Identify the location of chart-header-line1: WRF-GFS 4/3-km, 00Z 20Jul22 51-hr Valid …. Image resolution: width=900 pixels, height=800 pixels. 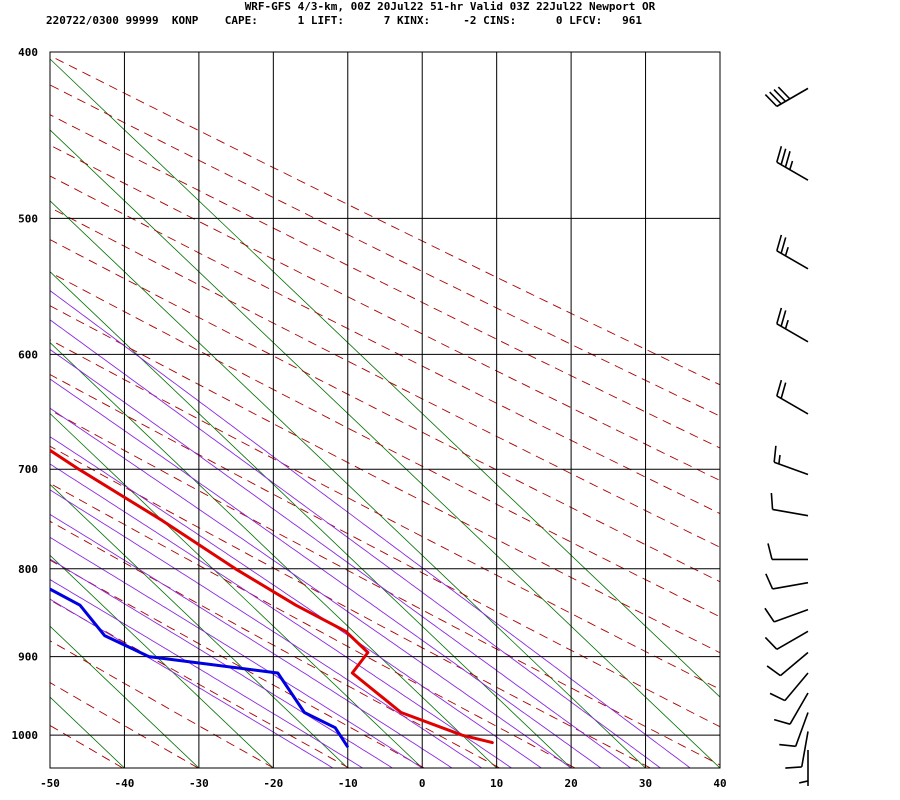
(450, 6).